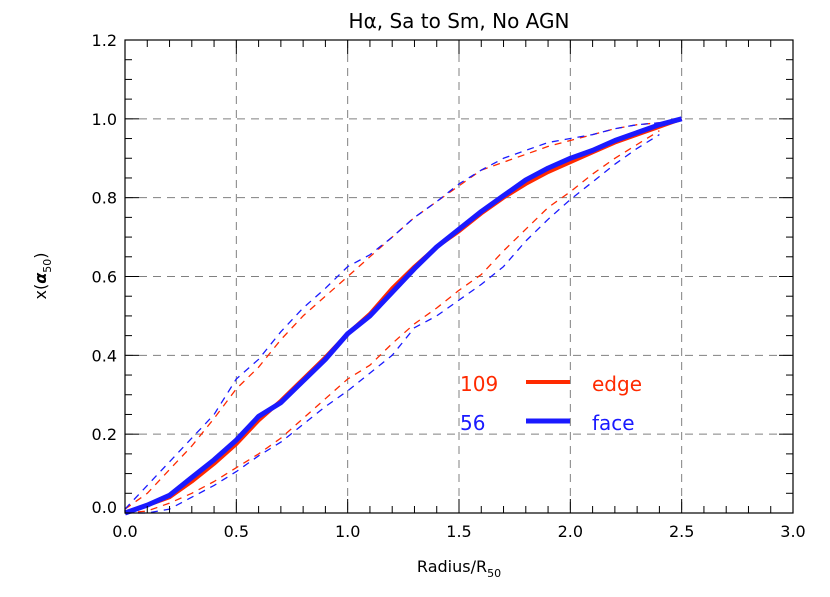 This screenshot has height=597, width=830. What do you see at coordinates (104, 355) in the screenshot?
I see `y-tick-label: 0.4` at bounding box center [104, 355].